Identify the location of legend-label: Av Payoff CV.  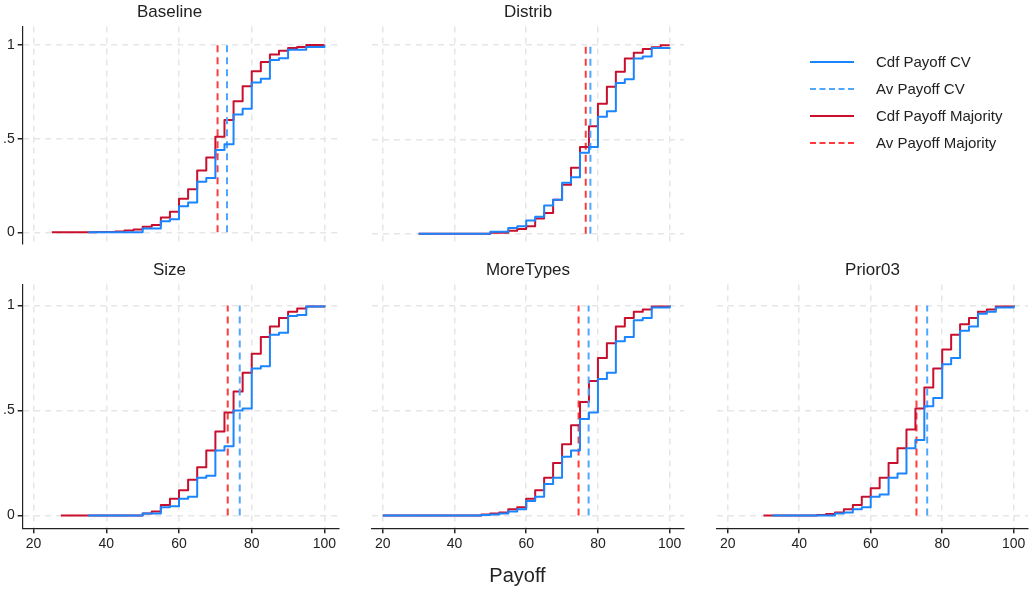
(920, 88).